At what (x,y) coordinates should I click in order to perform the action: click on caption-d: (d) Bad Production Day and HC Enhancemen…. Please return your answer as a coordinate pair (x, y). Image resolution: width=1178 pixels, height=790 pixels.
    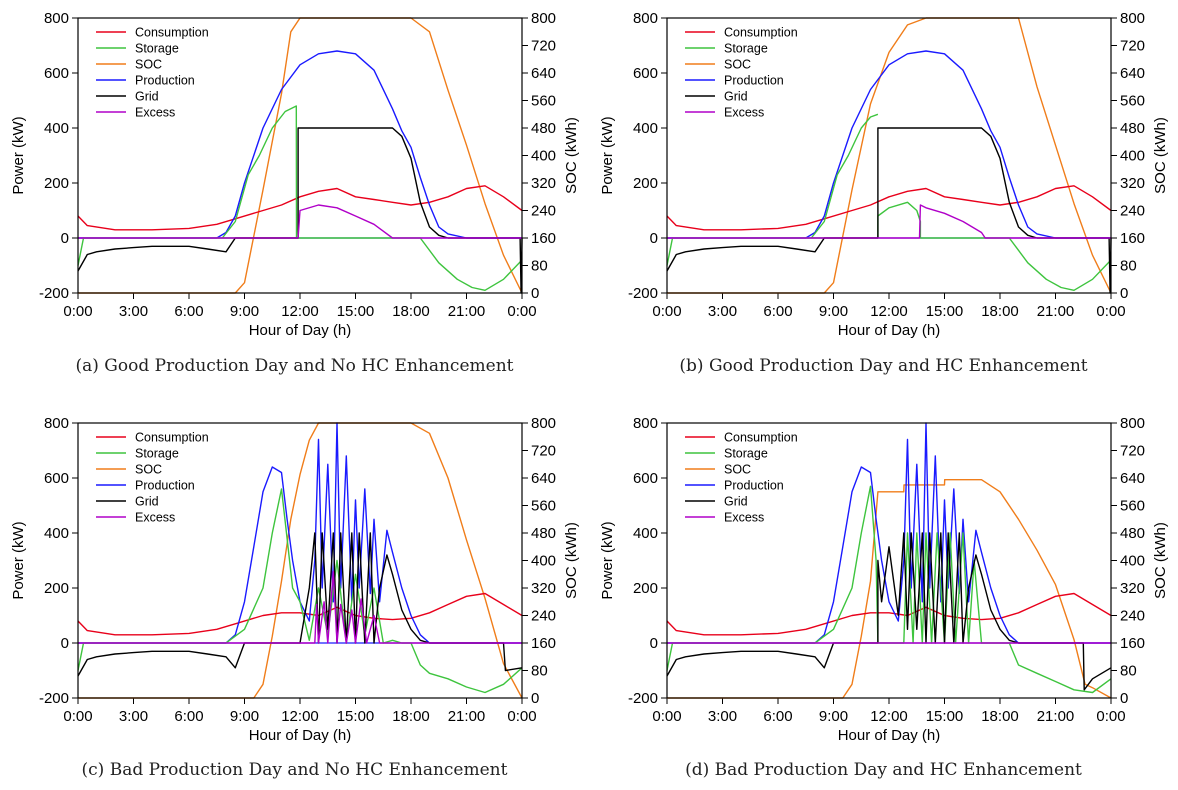
    Looking at the image, I should click on (883, 770).